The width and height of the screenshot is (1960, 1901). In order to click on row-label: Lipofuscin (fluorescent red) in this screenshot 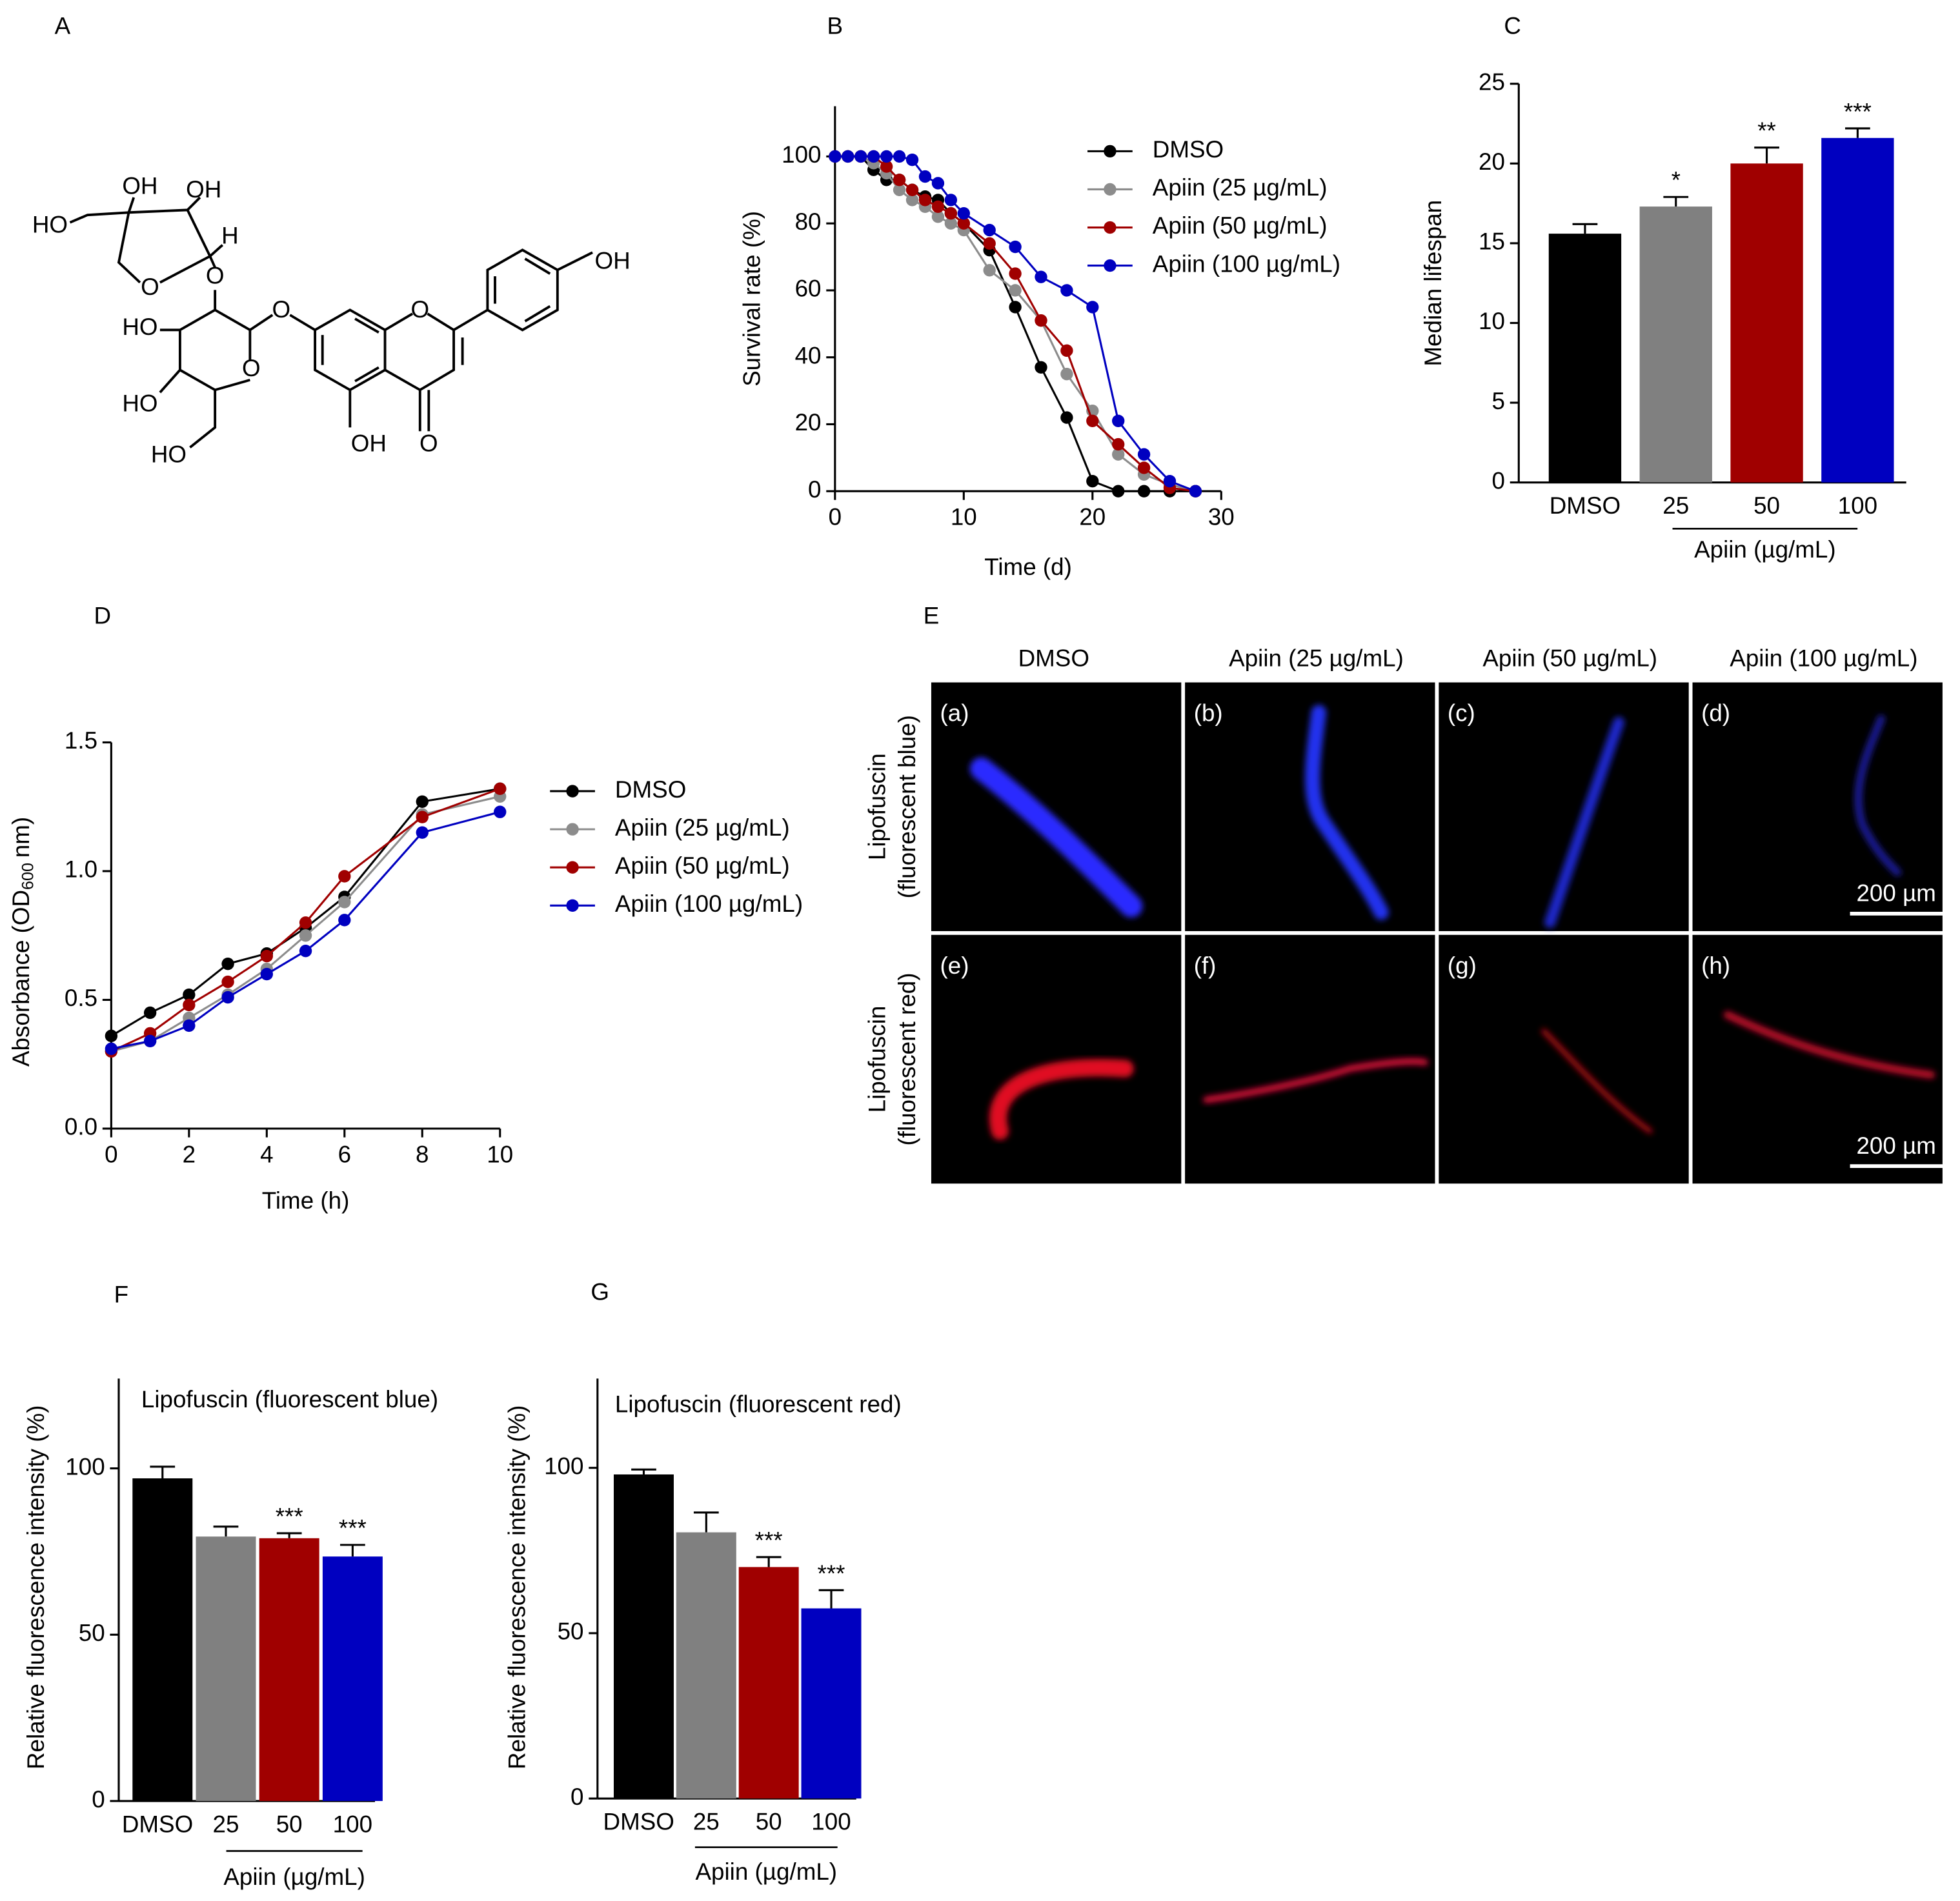, I will do `click(892, 1059)`.